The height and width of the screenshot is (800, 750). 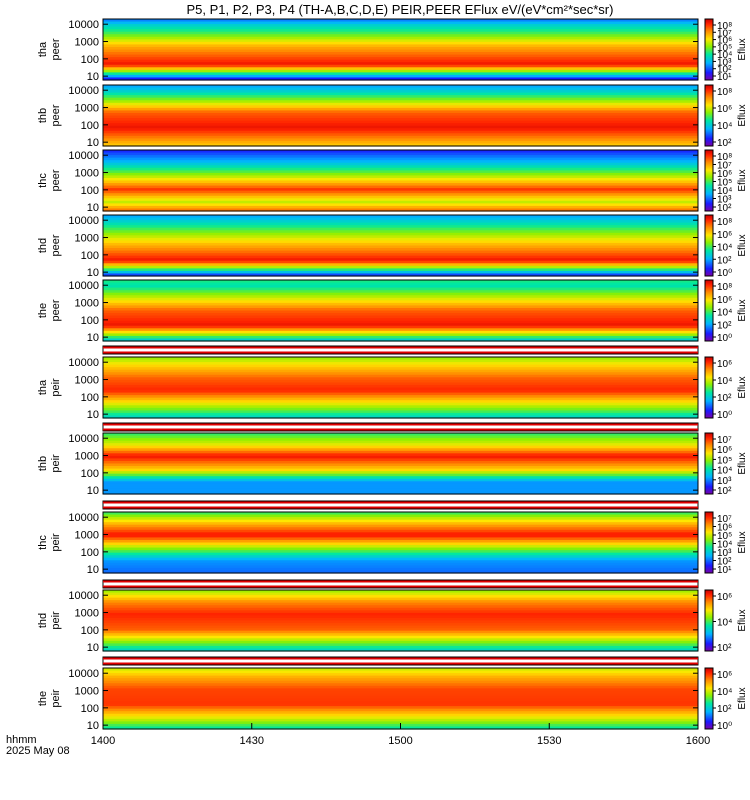 What do you see at coordinates (726, 116) in the screenshot?
I see `colorbar: 10² 10⁴ 10⁶ 10⁸ Eflux` at bounding box center [726, 116].